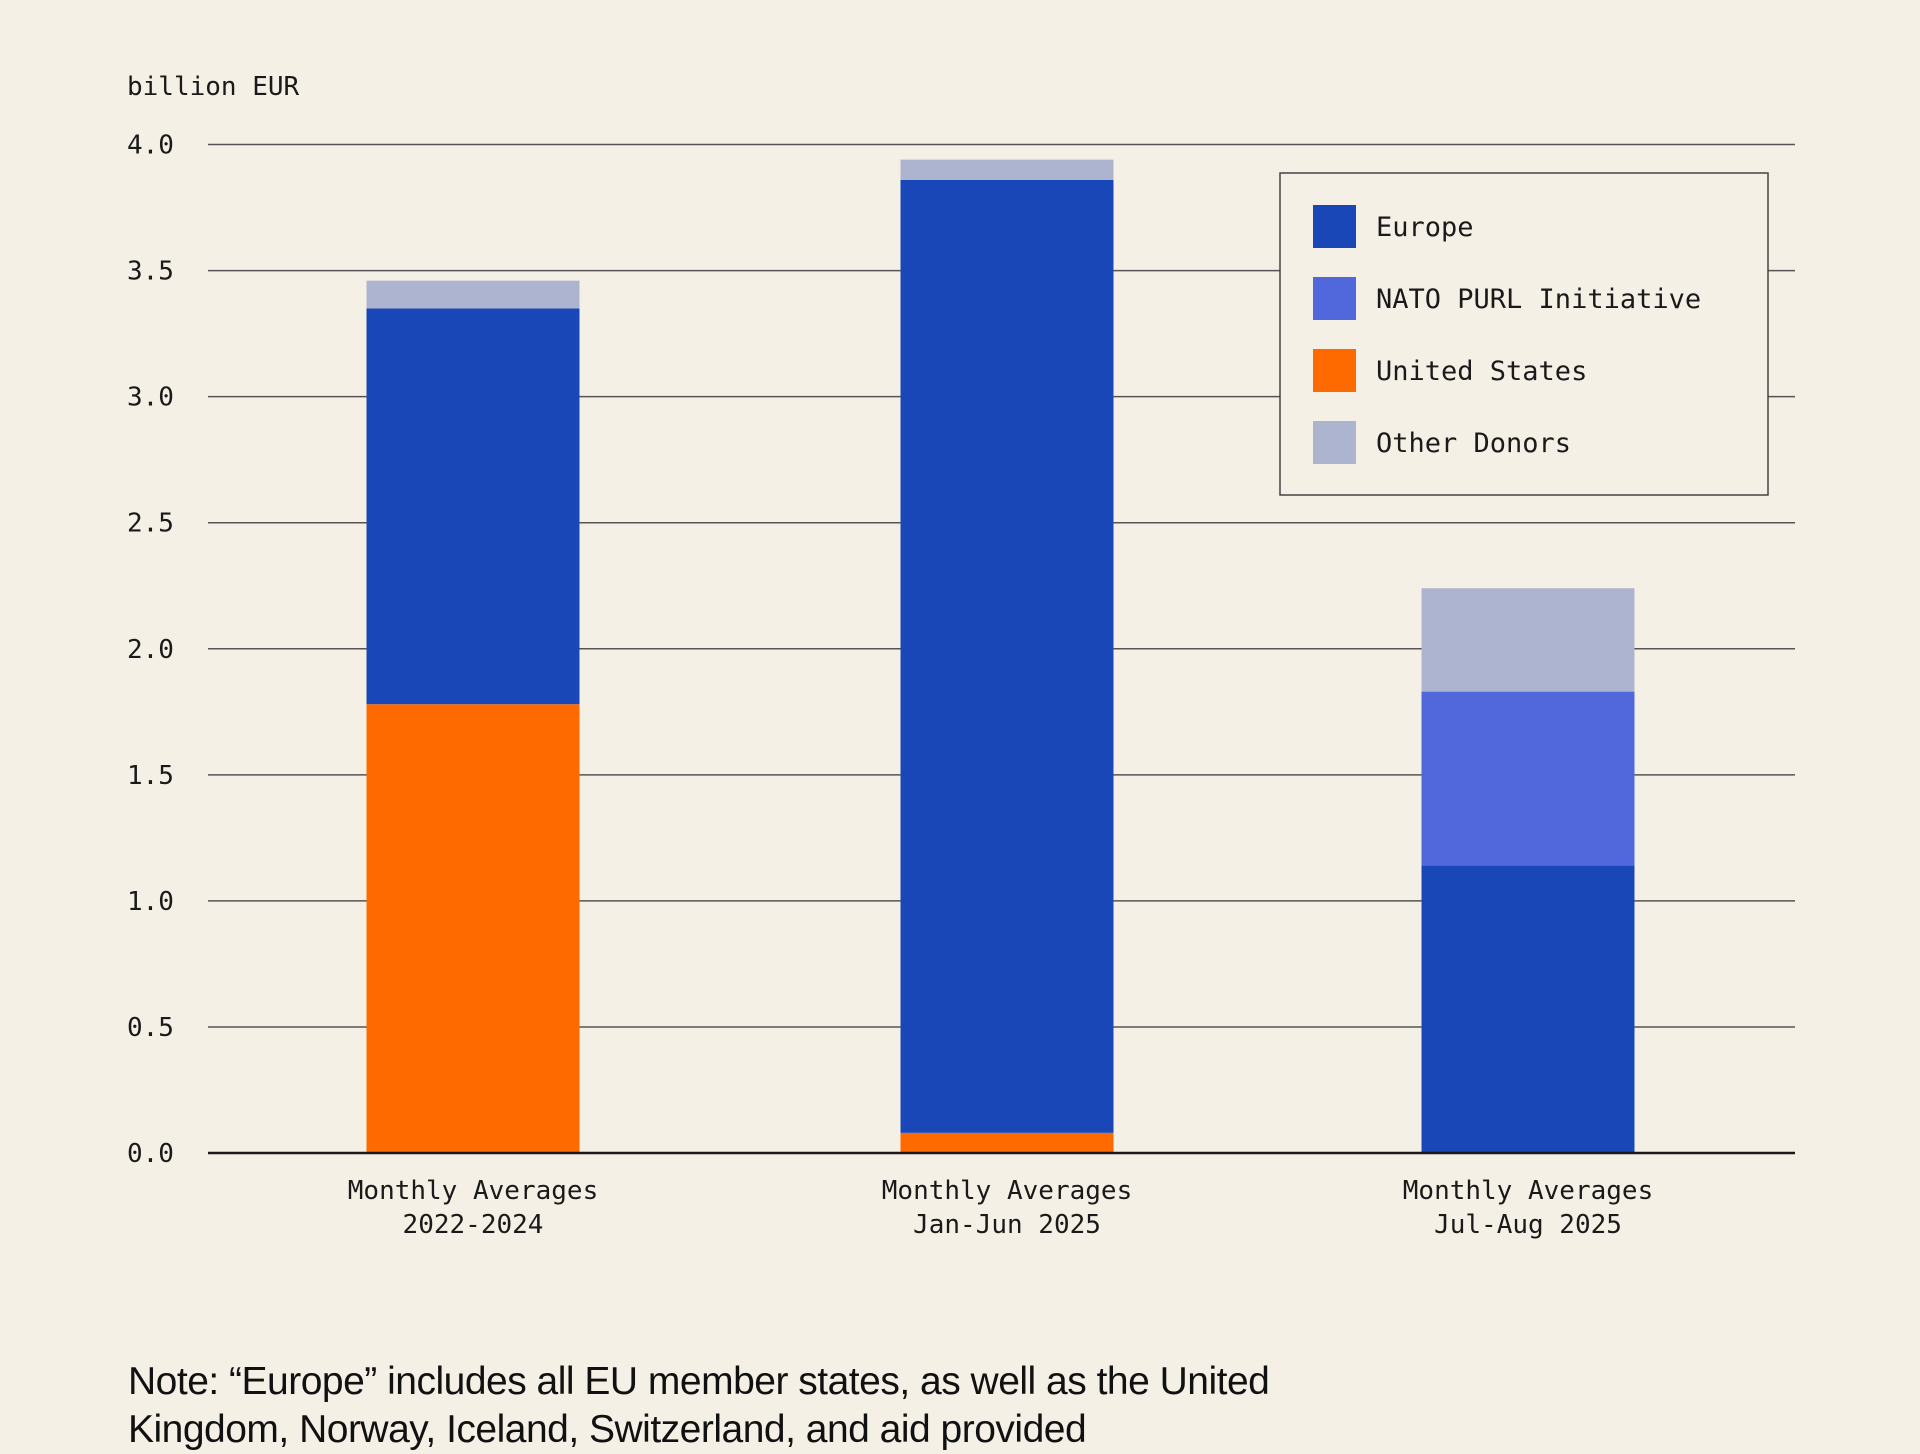  Describe the element at coordinates (473, 1225) in the screenshot. I see `x-tick-label: 2022-2024` at that location.